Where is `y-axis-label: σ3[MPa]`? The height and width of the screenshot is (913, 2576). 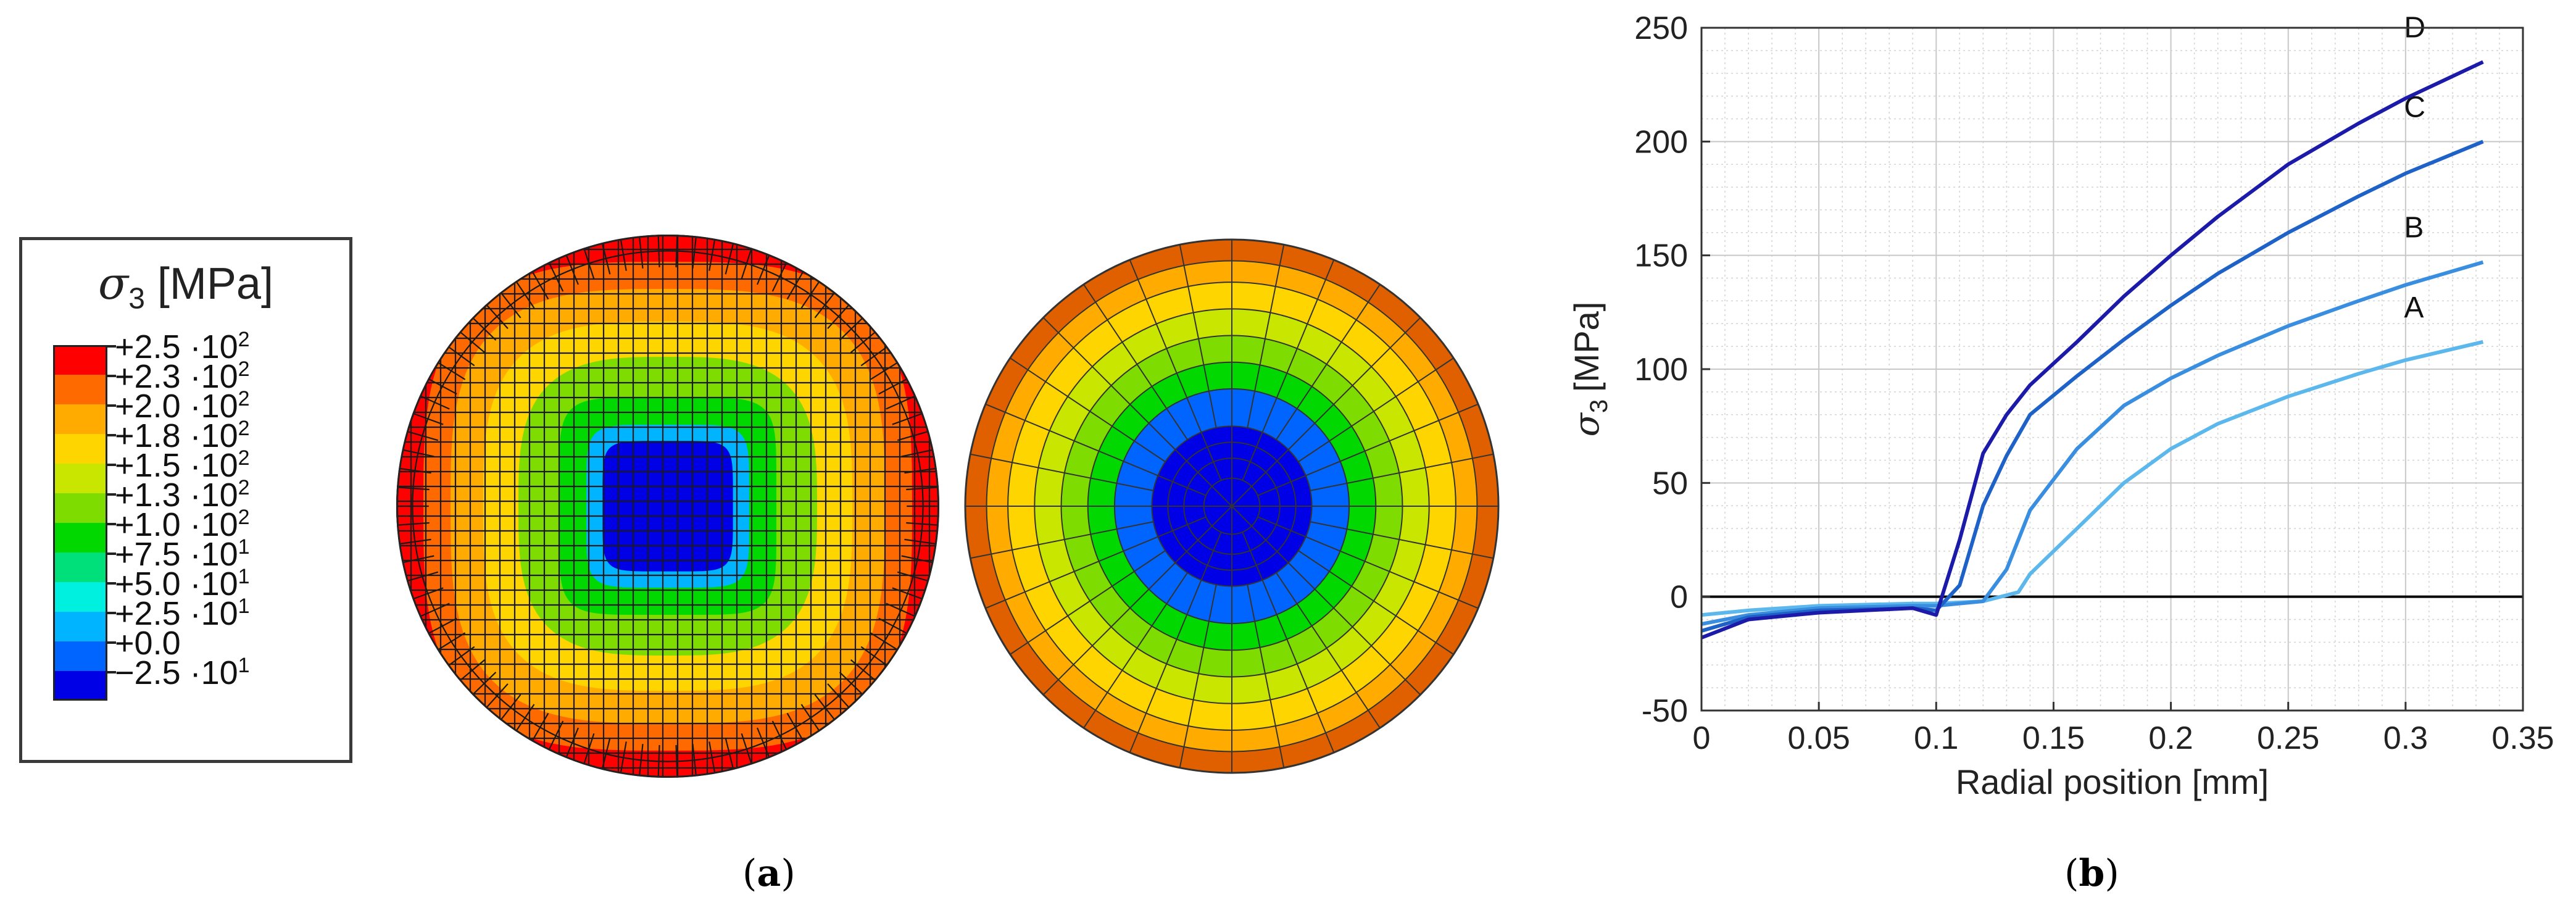
y-axis-label: σ3[MPa] is located at coordinates (1590, 369).